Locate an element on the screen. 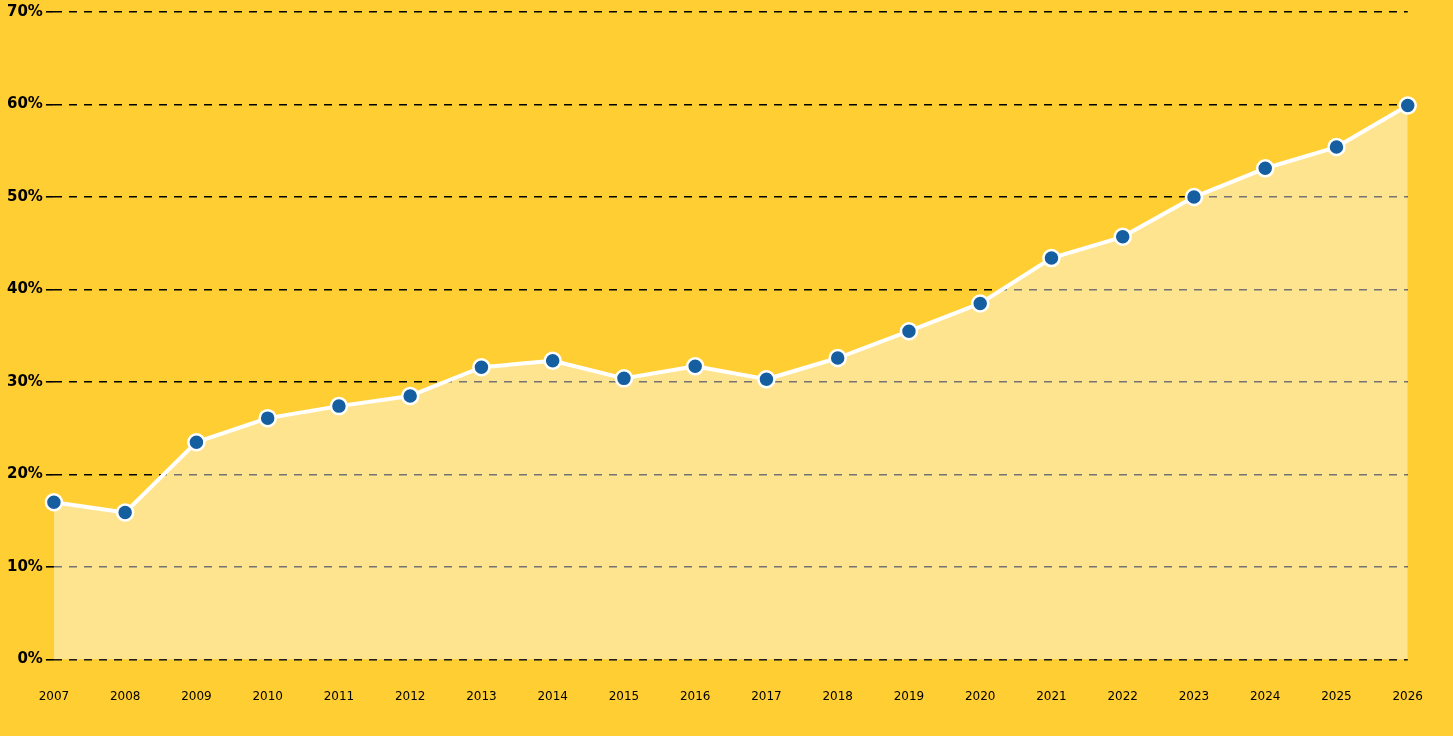 This screenshot has height=736, width=1453. x-tick-label: 2015 is located at coordinates (624, 695).